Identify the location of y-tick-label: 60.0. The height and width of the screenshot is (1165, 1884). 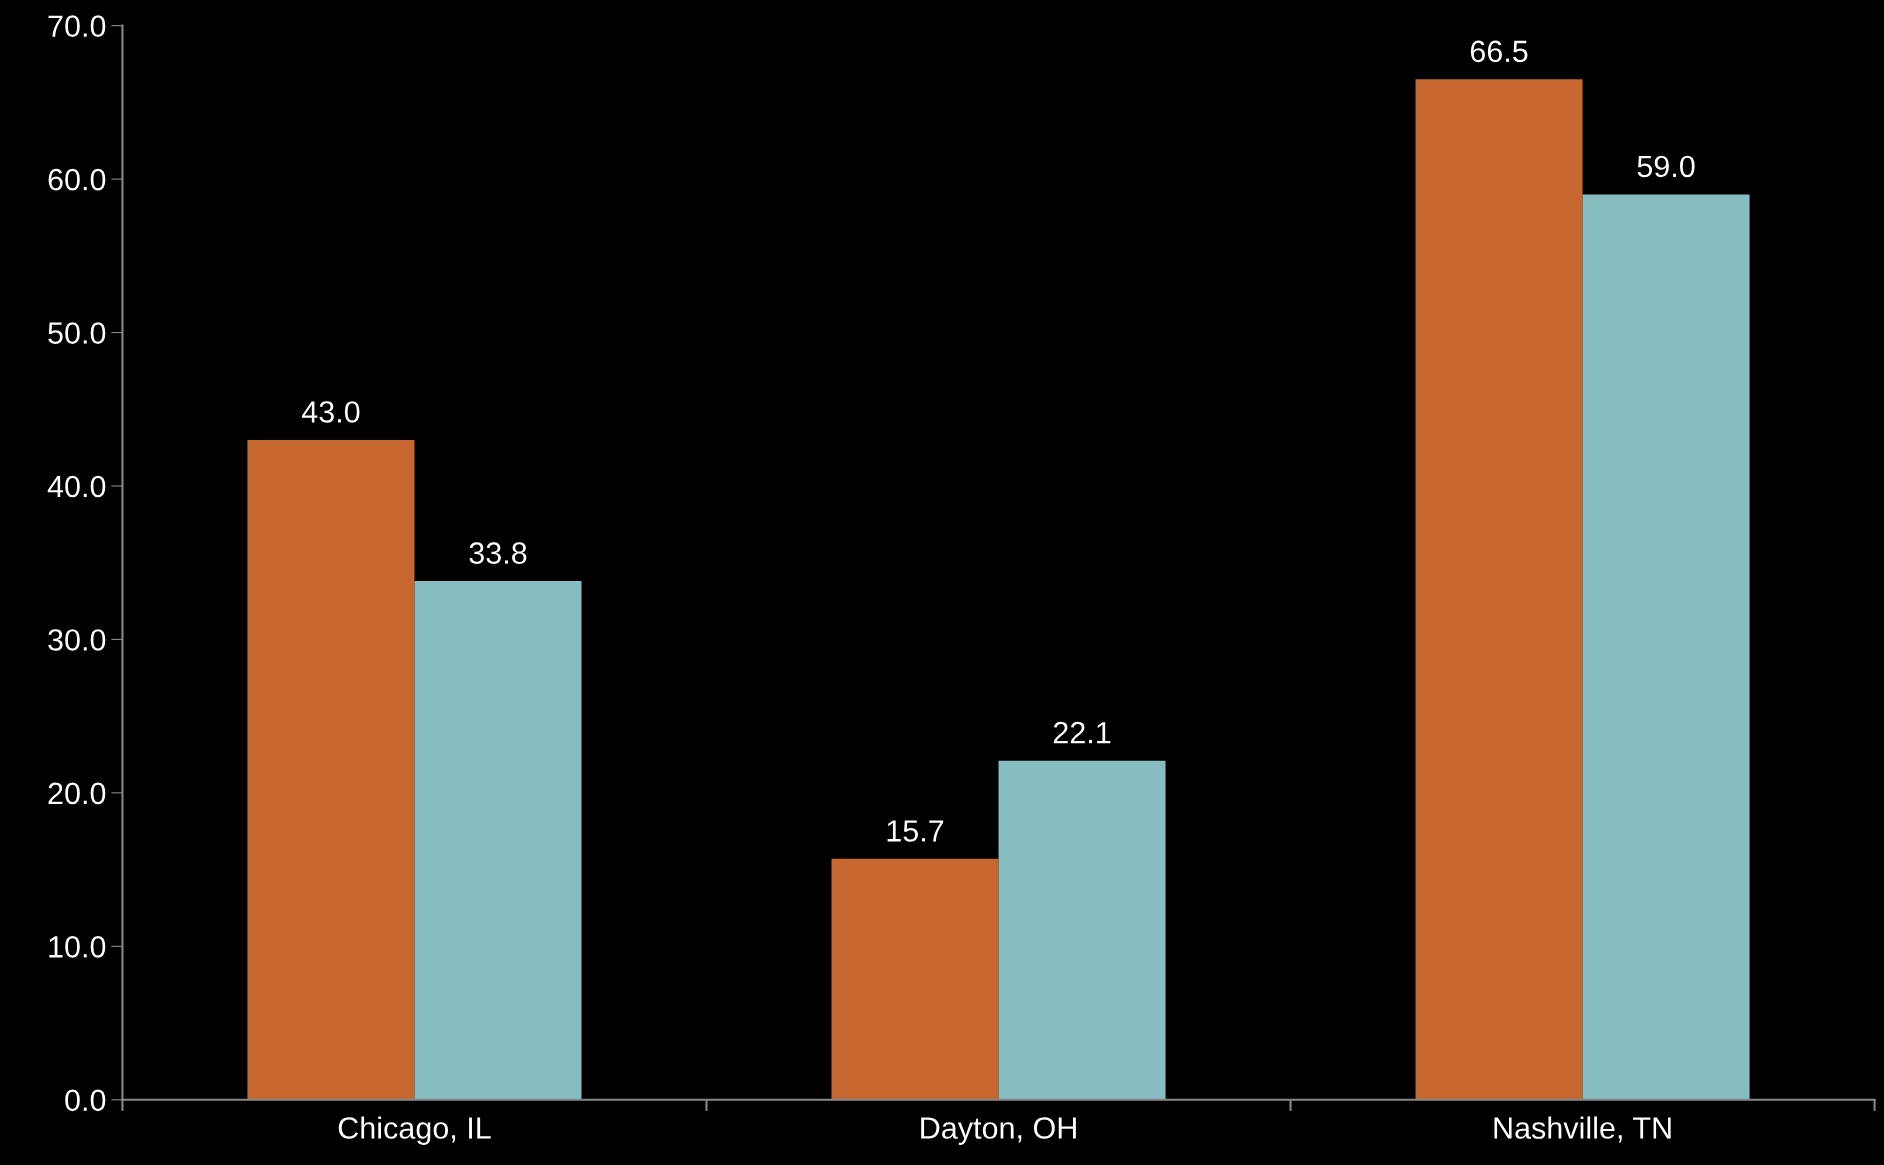
(77, 179).